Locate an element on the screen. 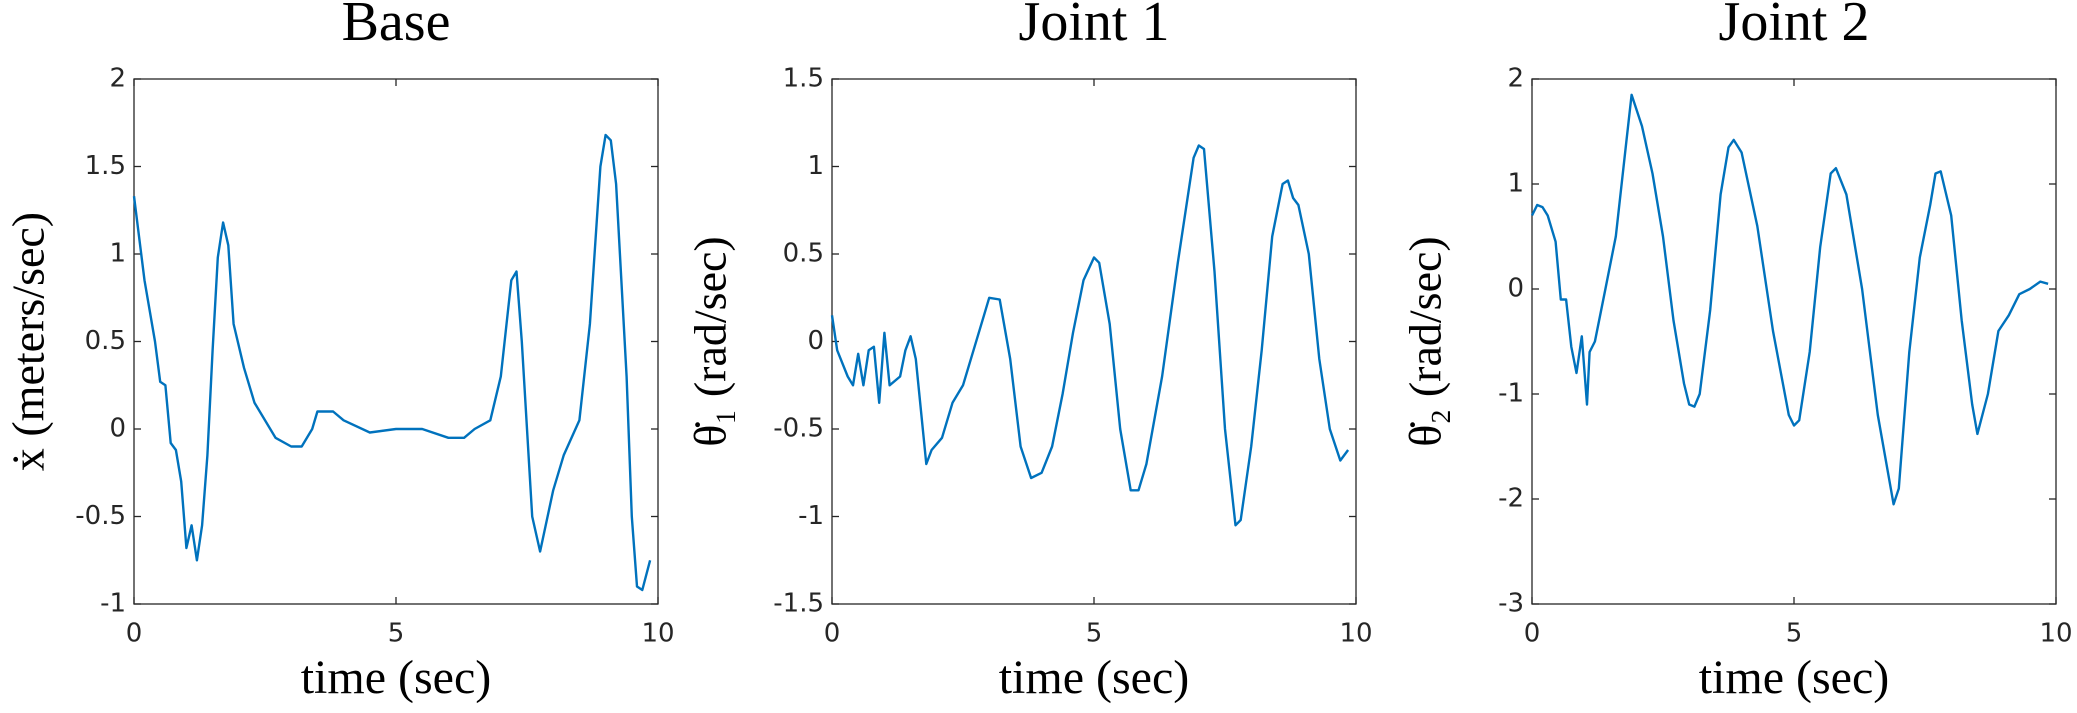 Image resolution: width=2077 pixels, height=713 pixels. y-tick-label: -3 is located at coordinates (1511, 604).